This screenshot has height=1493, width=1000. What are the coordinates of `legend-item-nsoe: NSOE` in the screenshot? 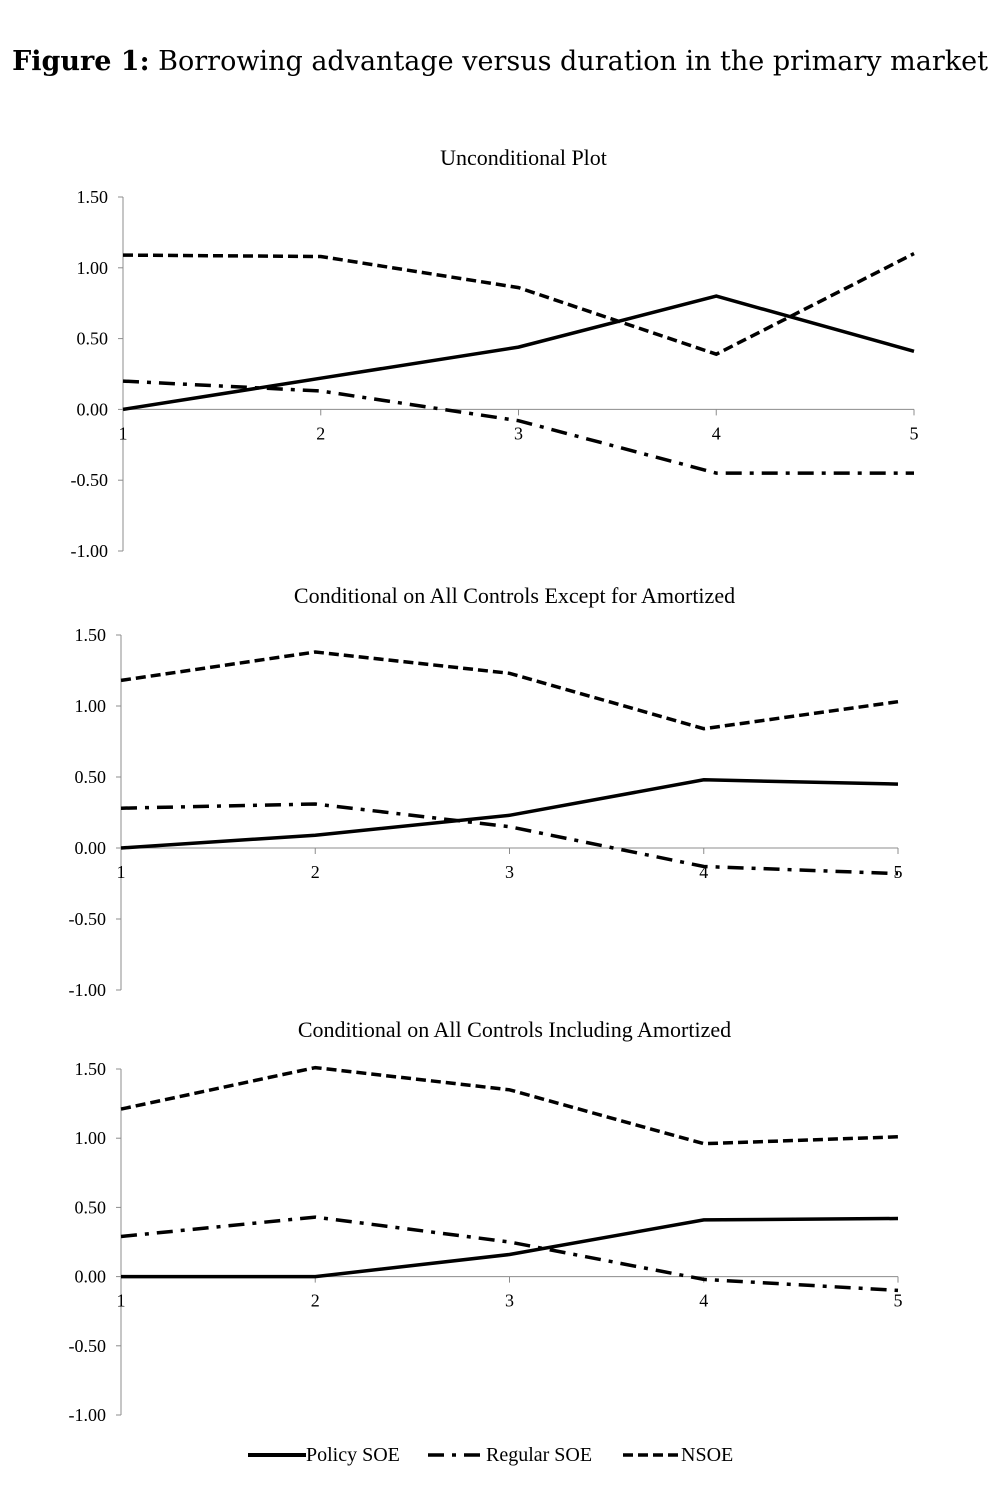 It's located at (678, 1455).